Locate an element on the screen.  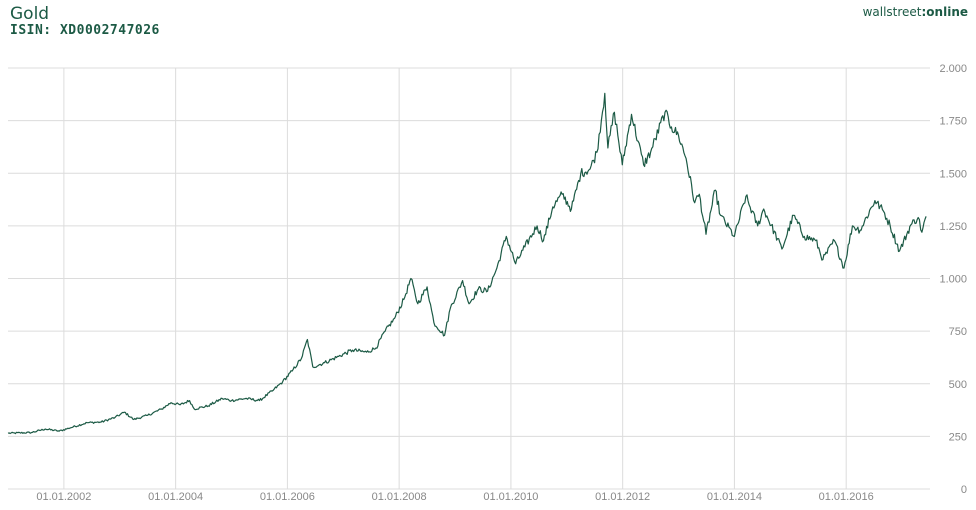
y-tick-label: 1.750 is located at coordinates (953, 122).